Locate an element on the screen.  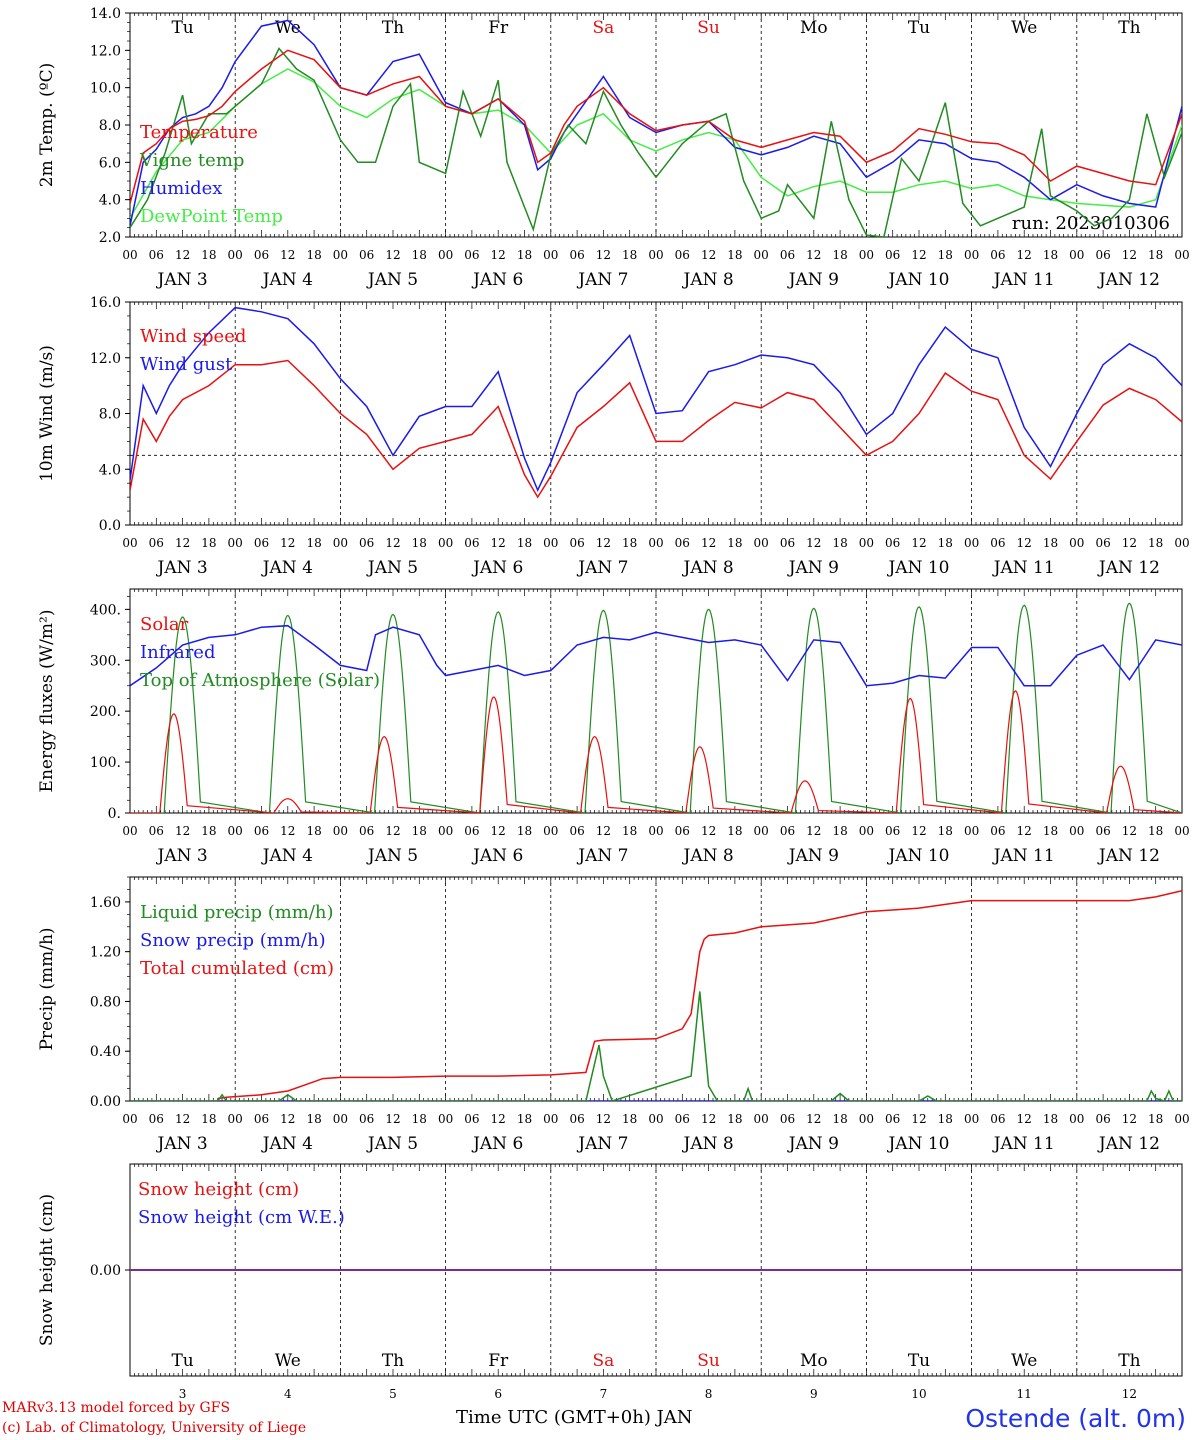
series-total-cumulated-cm- is located at coordinates (699, 994).